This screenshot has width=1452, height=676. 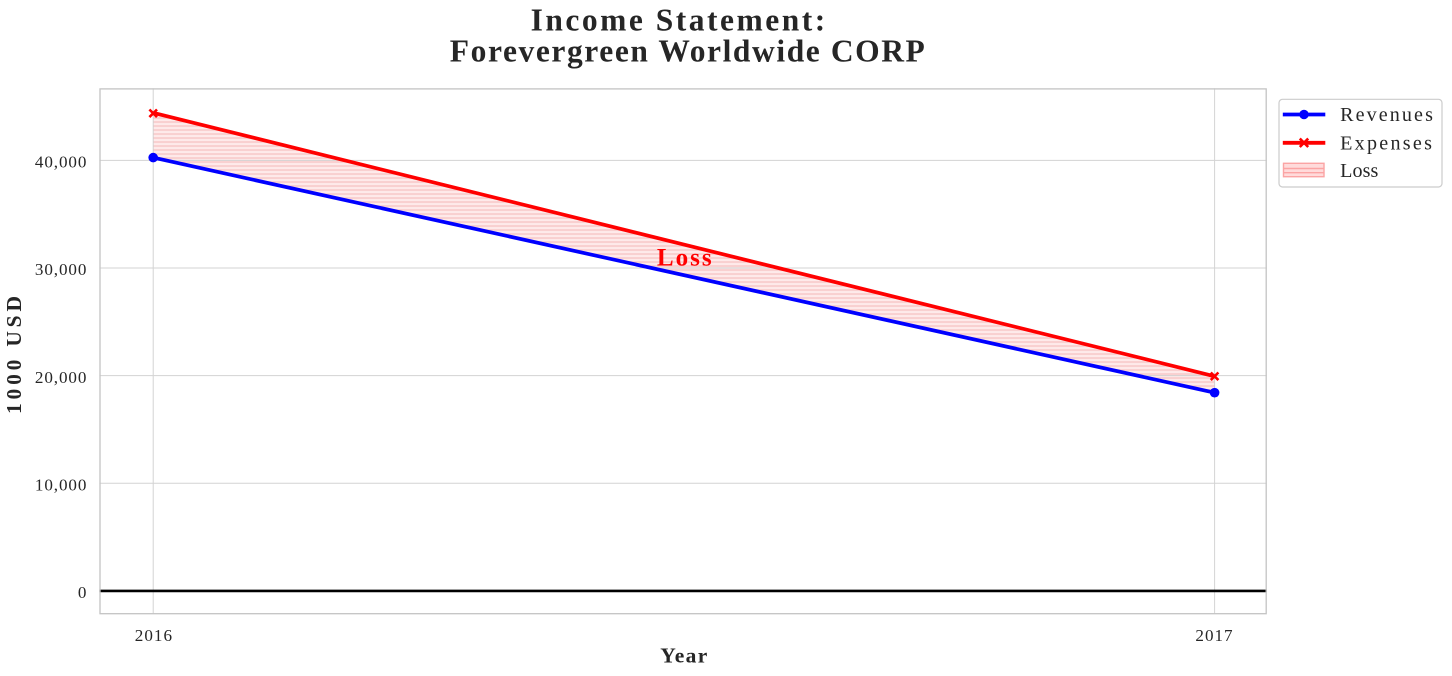 I want to click on svg-text: Year, so click(x=683, y=656).